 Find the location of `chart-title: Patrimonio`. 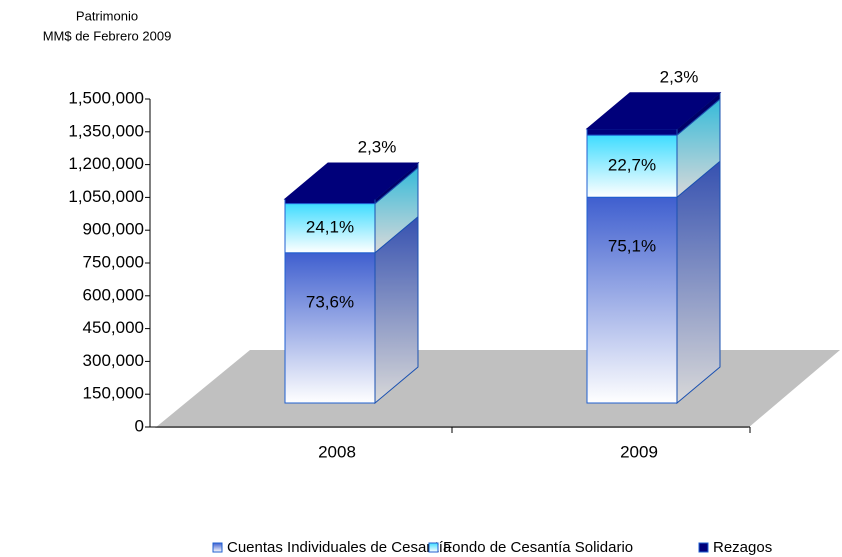

chart-title: Patrimonio is located at coordinates (107, 15).